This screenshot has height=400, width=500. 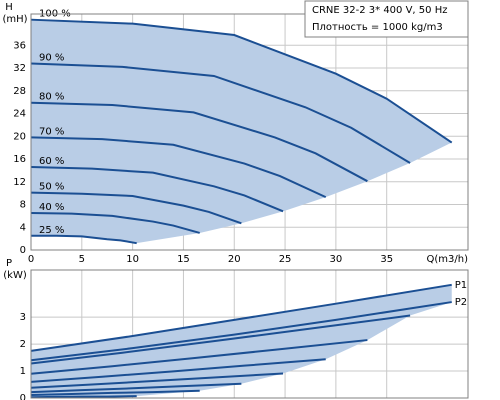 What do you see at coordinates (51, 230) in the screenshot?
I see `curve-label: 25 %` at bounding box center [51, 230].